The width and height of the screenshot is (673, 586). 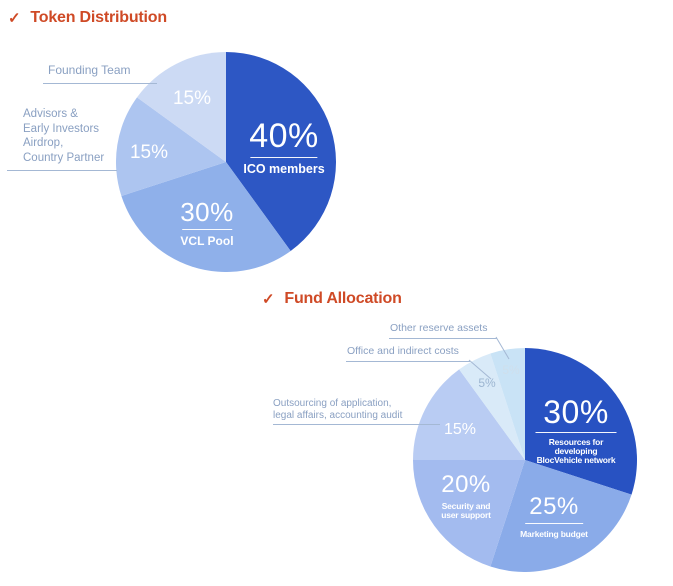 What do you see at coordinates (98, 17) in the screenshot?
I see `token-distribution-title: Token Distribution` at bounding box center [98, 17].